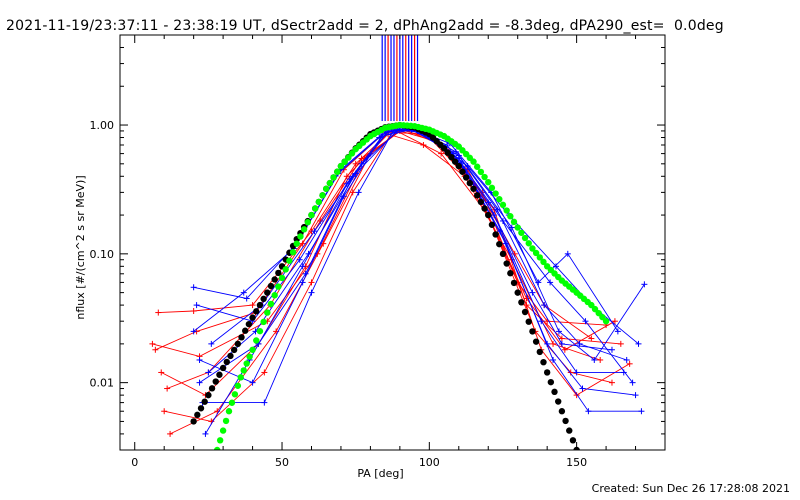  What do you see at coordinates (102, 125) in the screenshot?
I see `y-tick-label: 1.00` at bounding box center [102, 125].